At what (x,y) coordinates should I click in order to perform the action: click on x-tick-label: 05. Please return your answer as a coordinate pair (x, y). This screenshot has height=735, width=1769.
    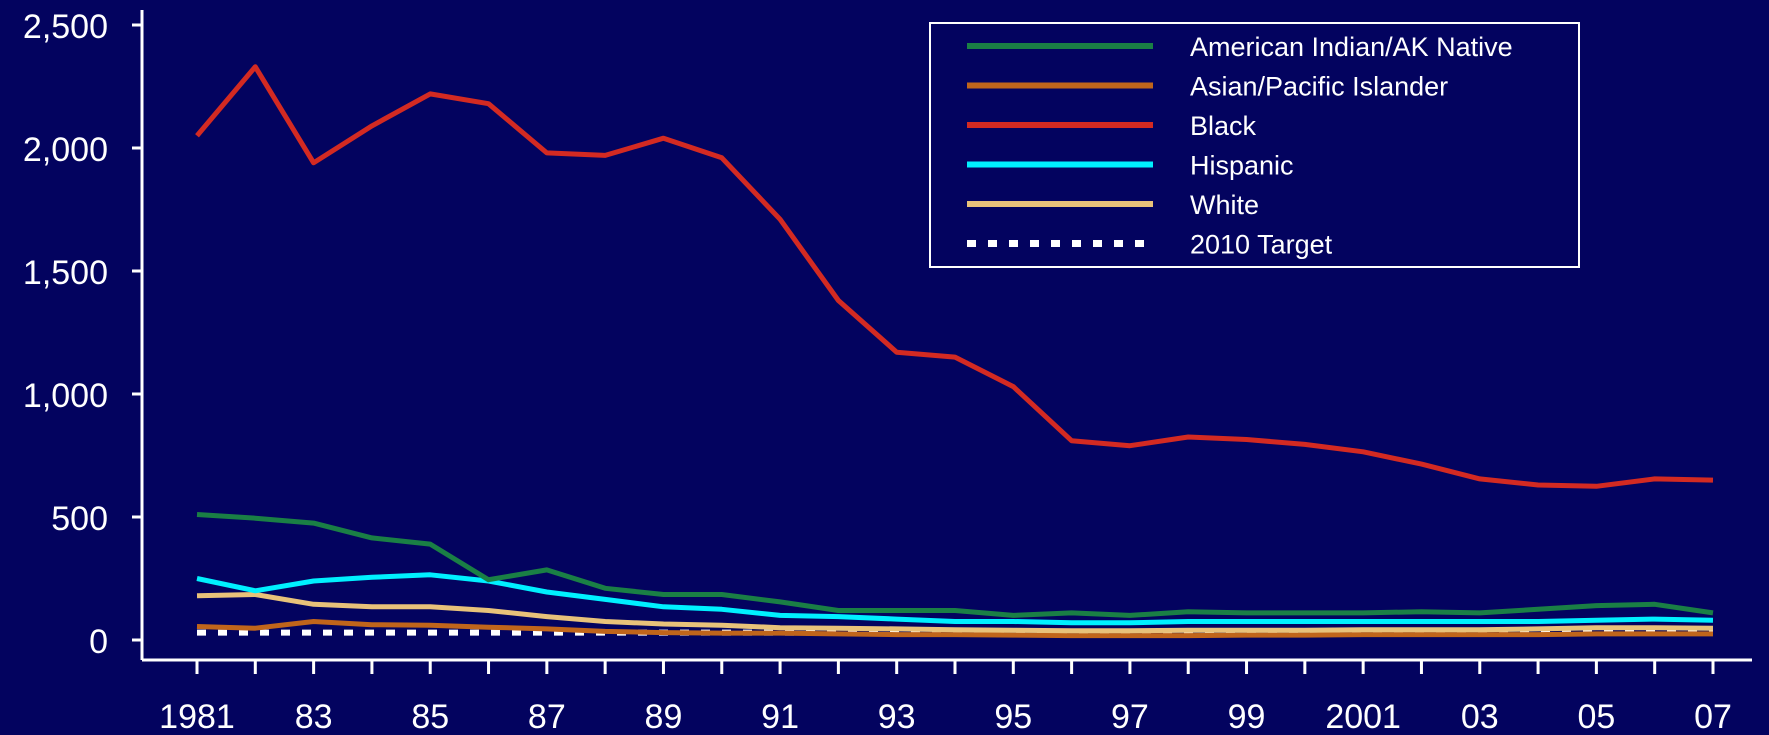
    Looking at the image, I should click on (1596, 716).